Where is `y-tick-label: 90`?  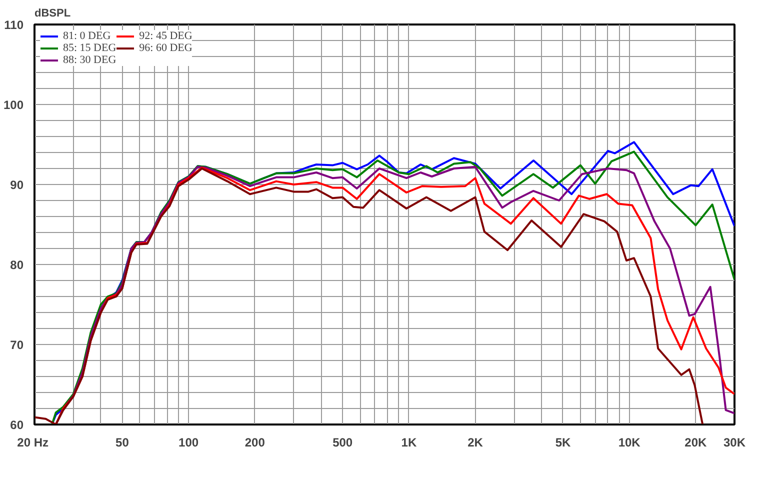 y-tick-label: 90 is located at coordinates (17, 185).